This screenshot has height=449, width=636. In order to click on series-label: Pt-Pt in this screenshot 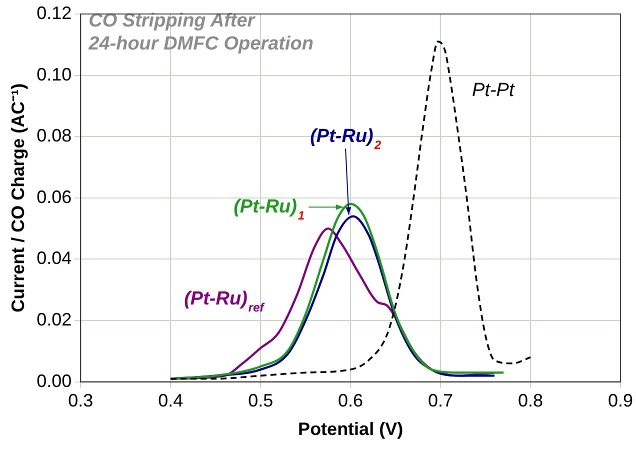, I will do `click(493, 90)`.